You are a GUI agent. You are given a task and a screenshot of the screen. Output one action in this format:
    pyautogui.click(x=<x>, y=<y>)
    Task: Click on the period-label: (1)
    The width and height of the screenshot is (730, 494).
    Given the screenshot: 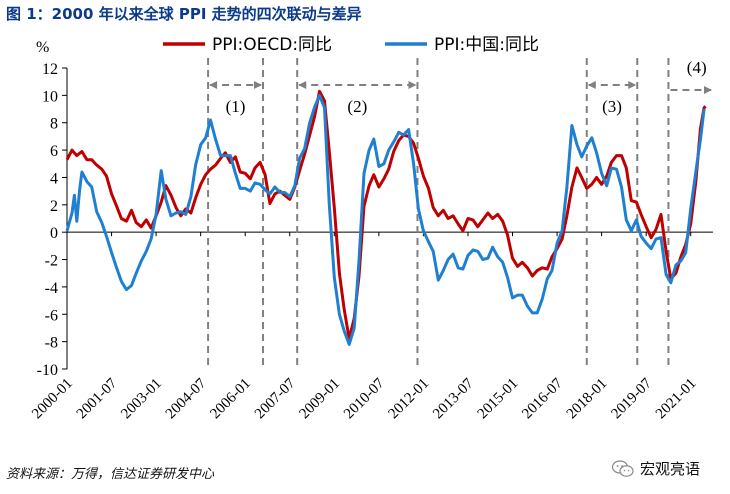 What is the action you would take?
    pyautogui.click(x=236, y=106)
    